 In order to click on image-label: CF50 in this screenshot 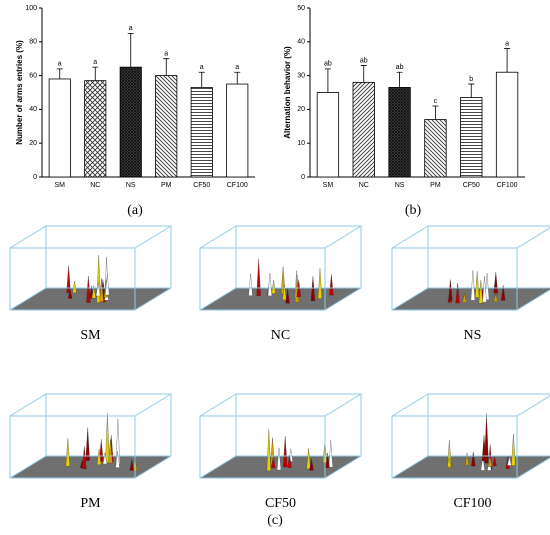, I will do `click(280, 503)`.